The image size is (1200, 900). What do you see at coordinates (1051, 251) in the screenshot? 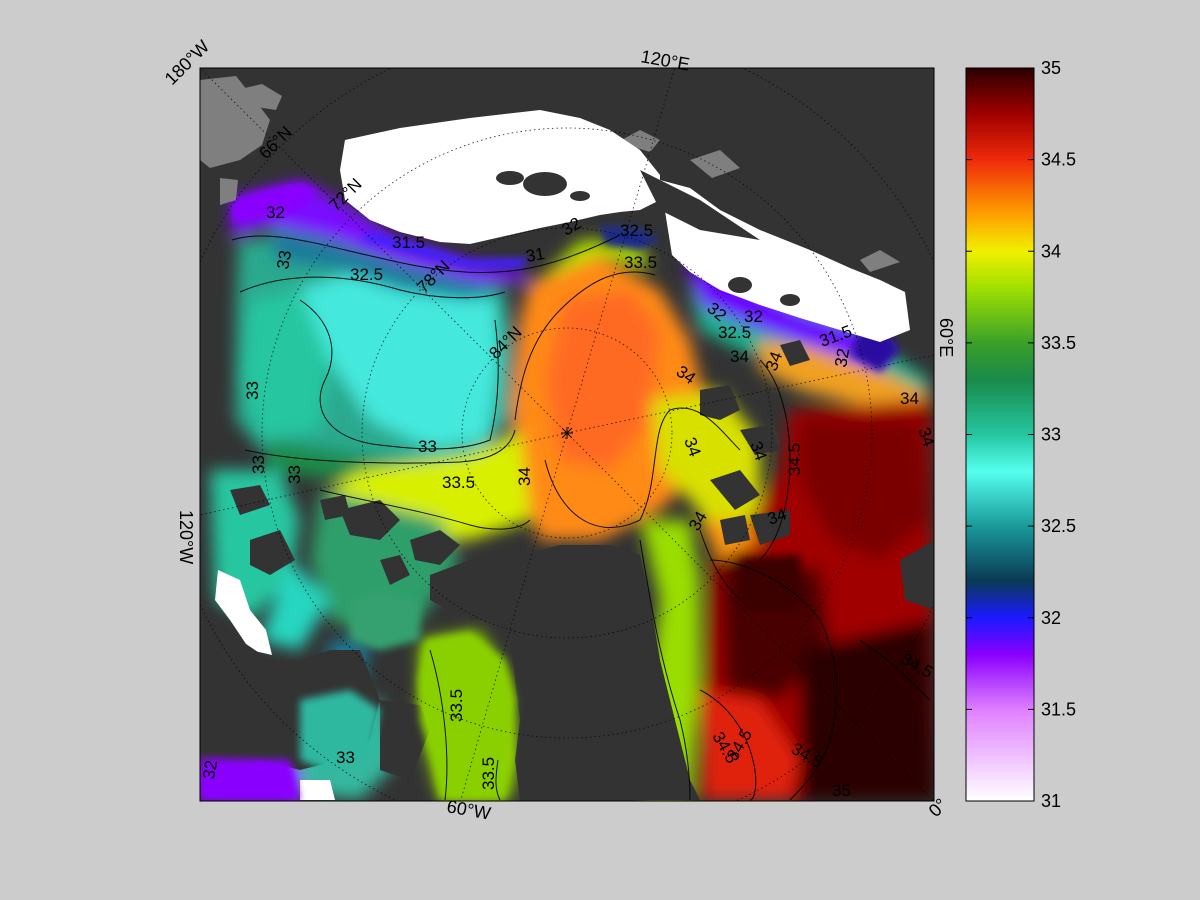
I see `colorbar-tick-label: 34` at bounding box center [1051, 251].